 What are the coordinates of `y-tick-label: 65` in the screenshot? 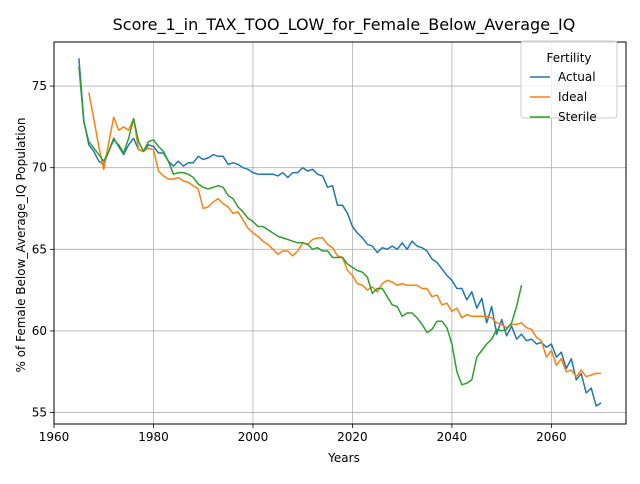 It's located at (39, 249).